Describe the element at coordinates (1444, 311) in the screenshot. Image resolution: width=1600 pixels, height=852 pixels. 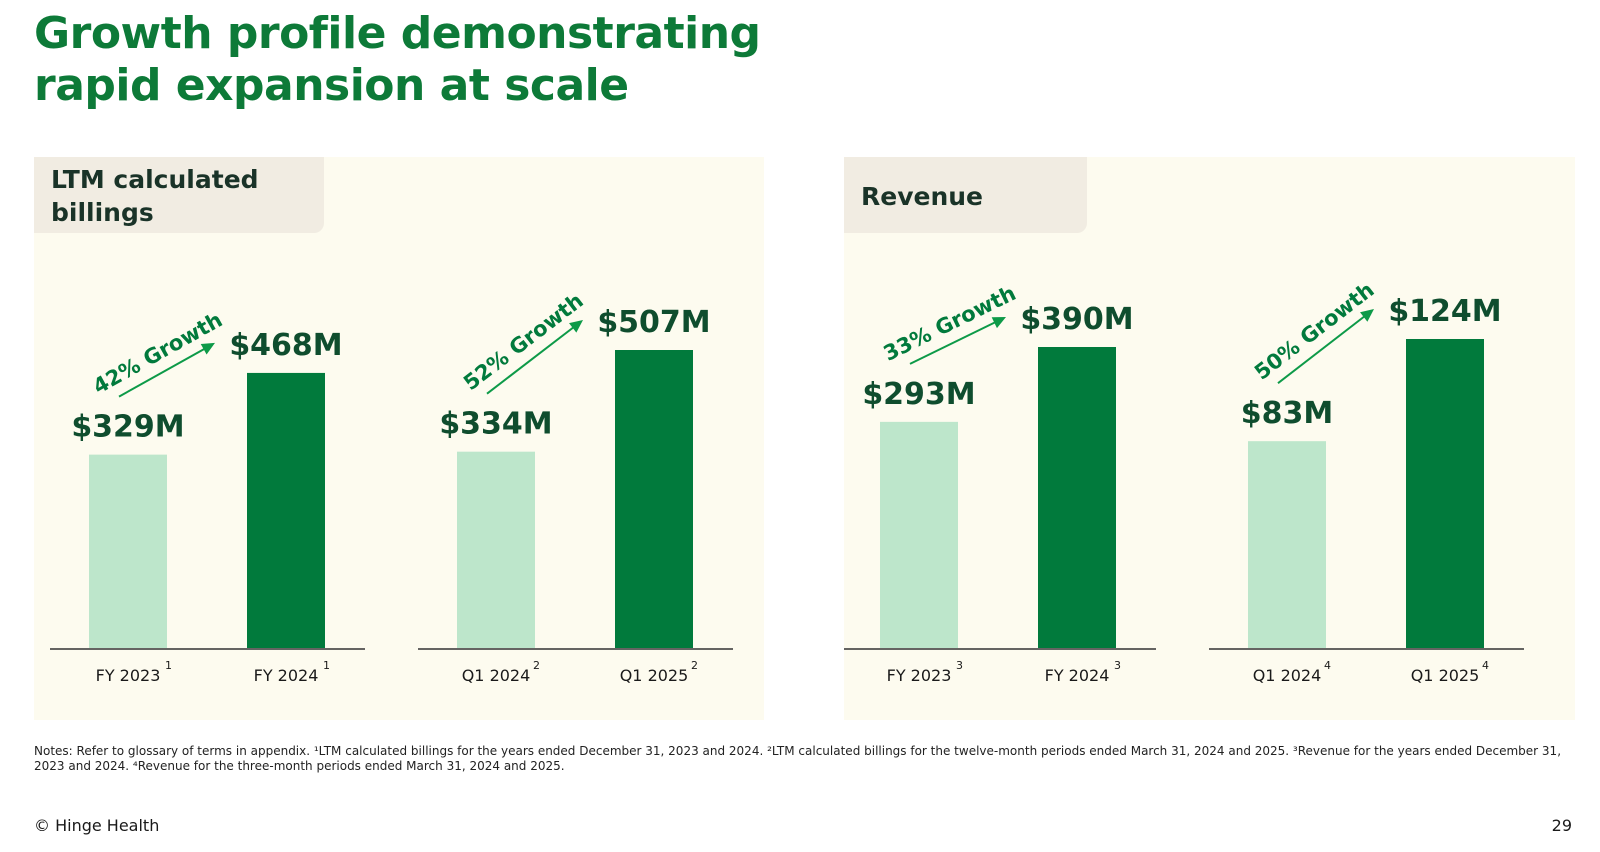
I see `value-label: $124M` at that location.